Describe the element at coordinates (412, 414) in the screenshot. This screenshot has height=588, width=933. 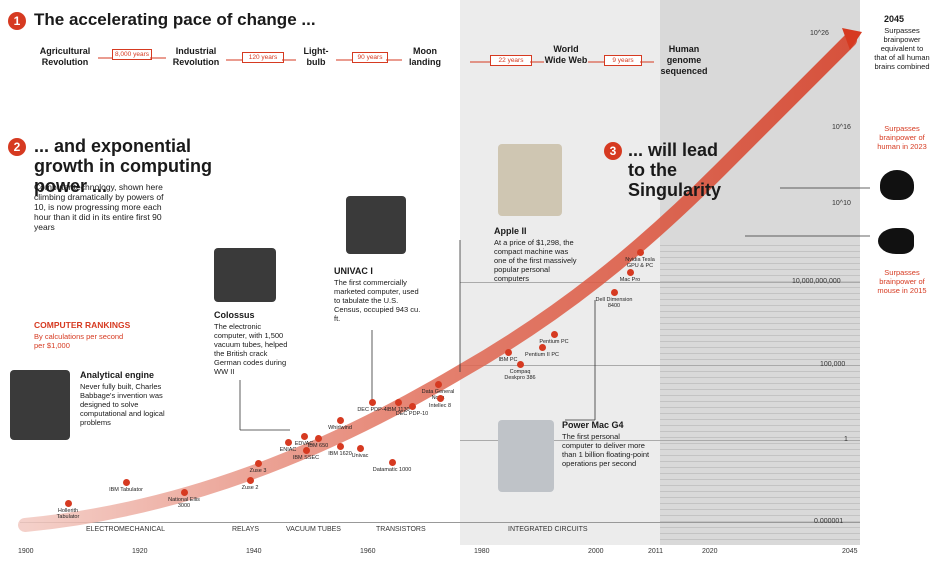
I see `data-point-label: DEC PDP-10` at that location.